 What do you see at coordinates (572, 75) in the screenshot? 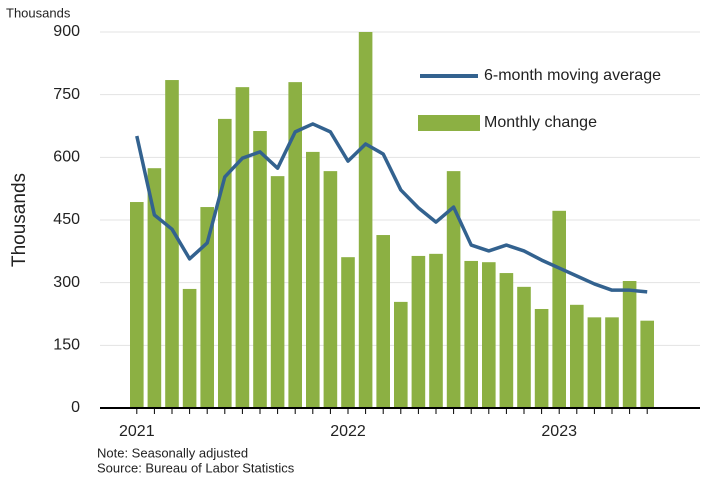
I see `legend-label: 6-month moving average` at bounding box center [572, 75].